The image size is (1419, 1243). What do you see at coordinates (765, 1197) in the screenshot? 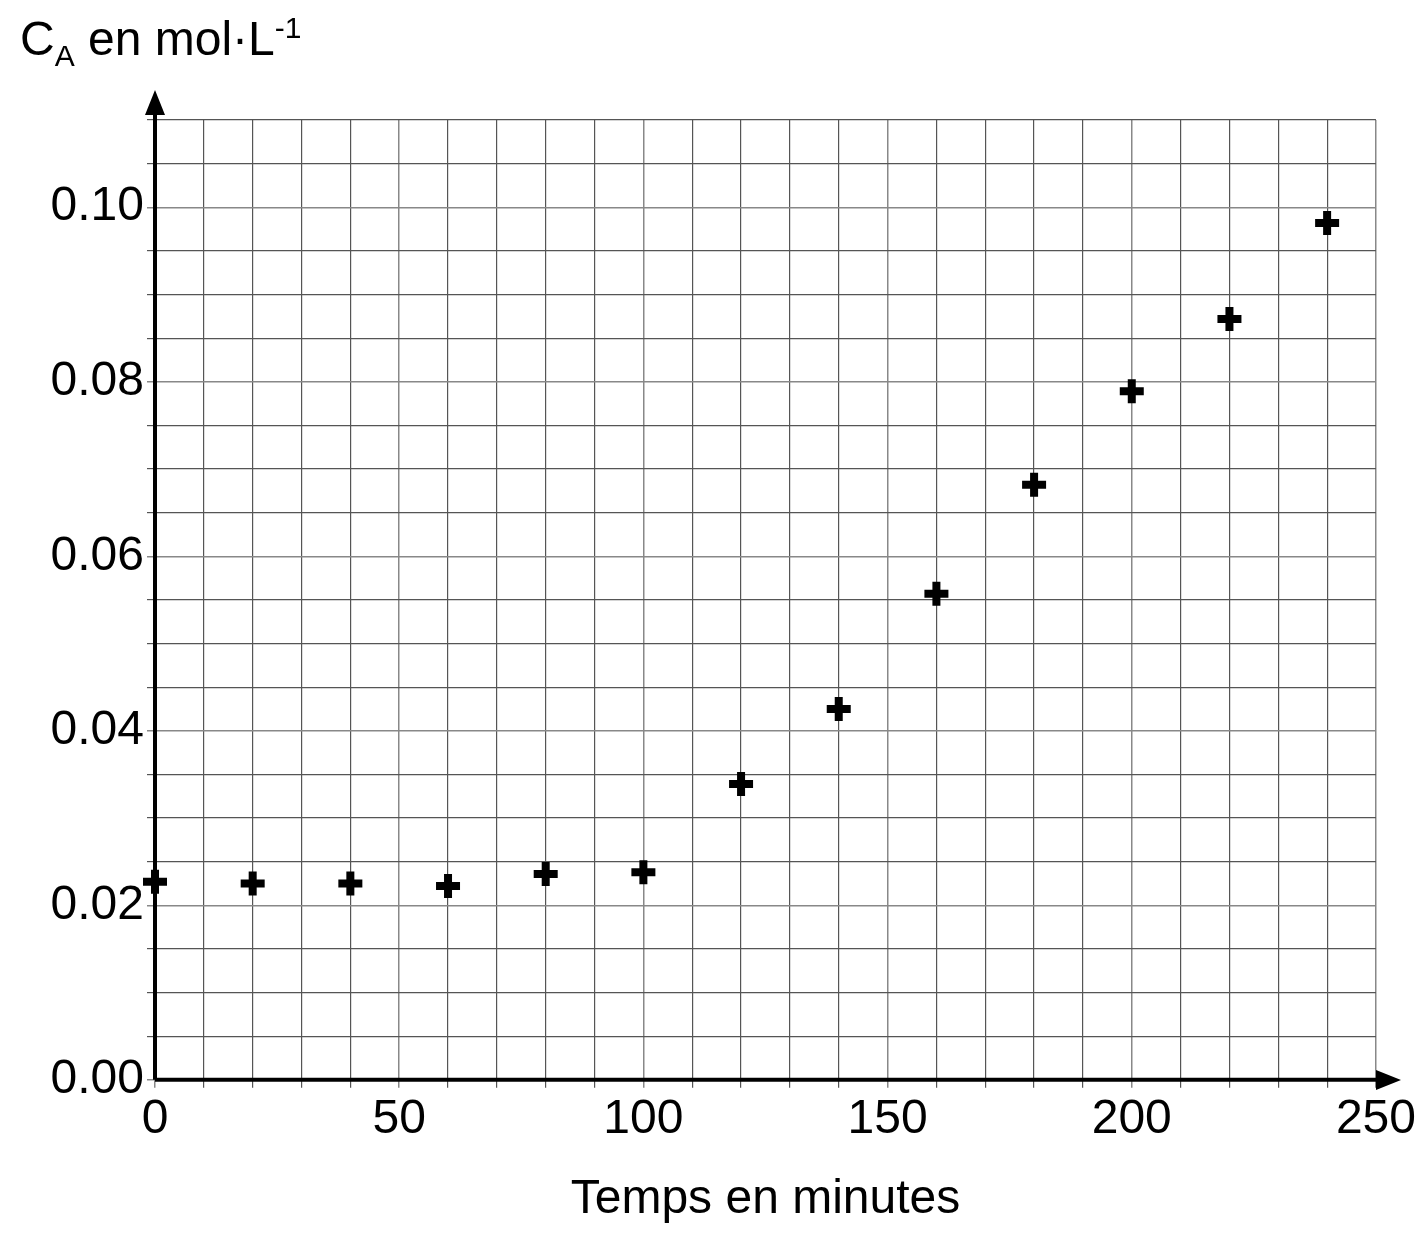
I see `x-axis-title: Temps en minutes` at bounding box center [765, 1197].